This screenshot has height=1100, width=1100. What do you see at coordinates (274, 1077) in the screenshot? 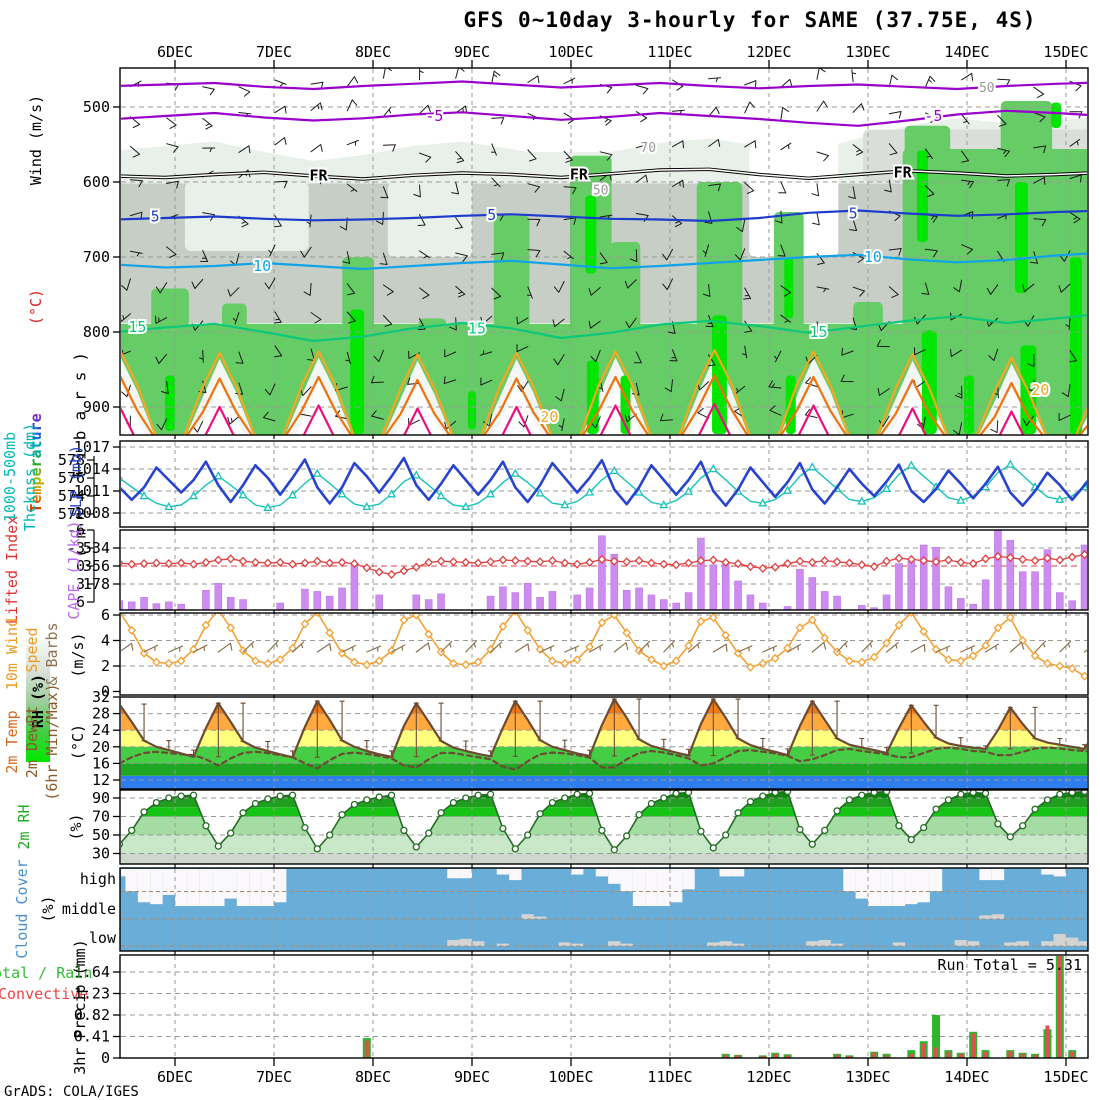
I see `date-label-bottom: 7DEC` at bounding box center [274, 1077].